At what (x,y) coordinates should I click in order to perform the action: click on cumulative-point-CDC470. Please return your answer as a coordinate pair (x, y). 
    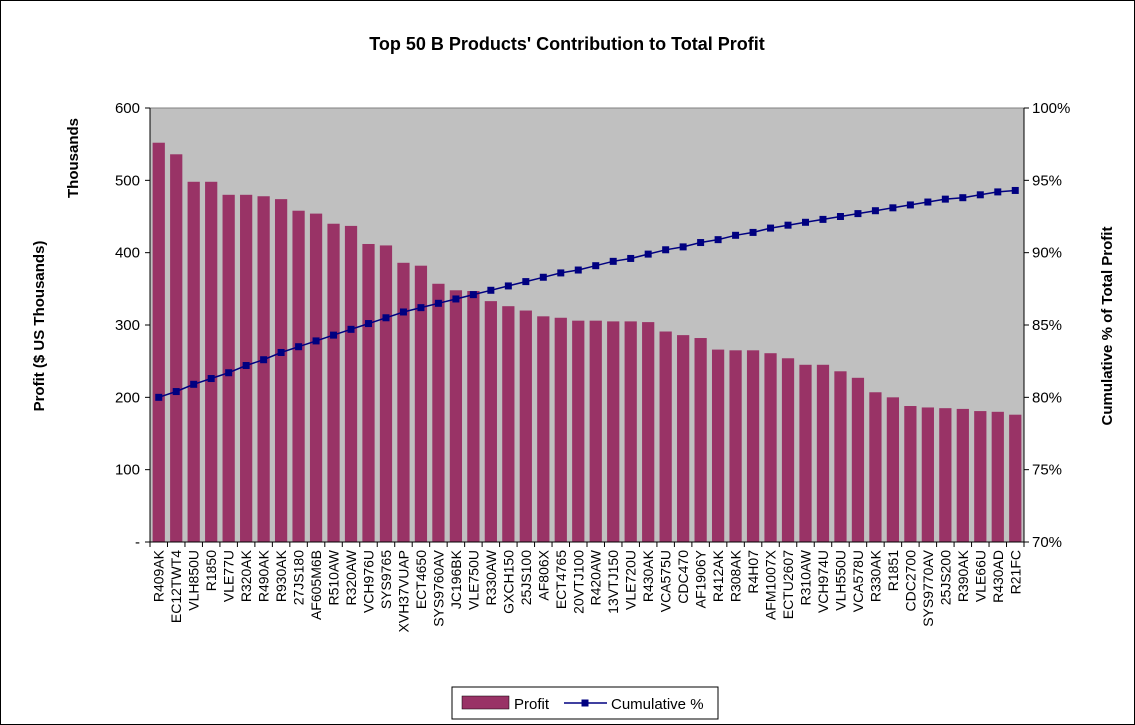
    Looking at the image, I should click on (683, 246).